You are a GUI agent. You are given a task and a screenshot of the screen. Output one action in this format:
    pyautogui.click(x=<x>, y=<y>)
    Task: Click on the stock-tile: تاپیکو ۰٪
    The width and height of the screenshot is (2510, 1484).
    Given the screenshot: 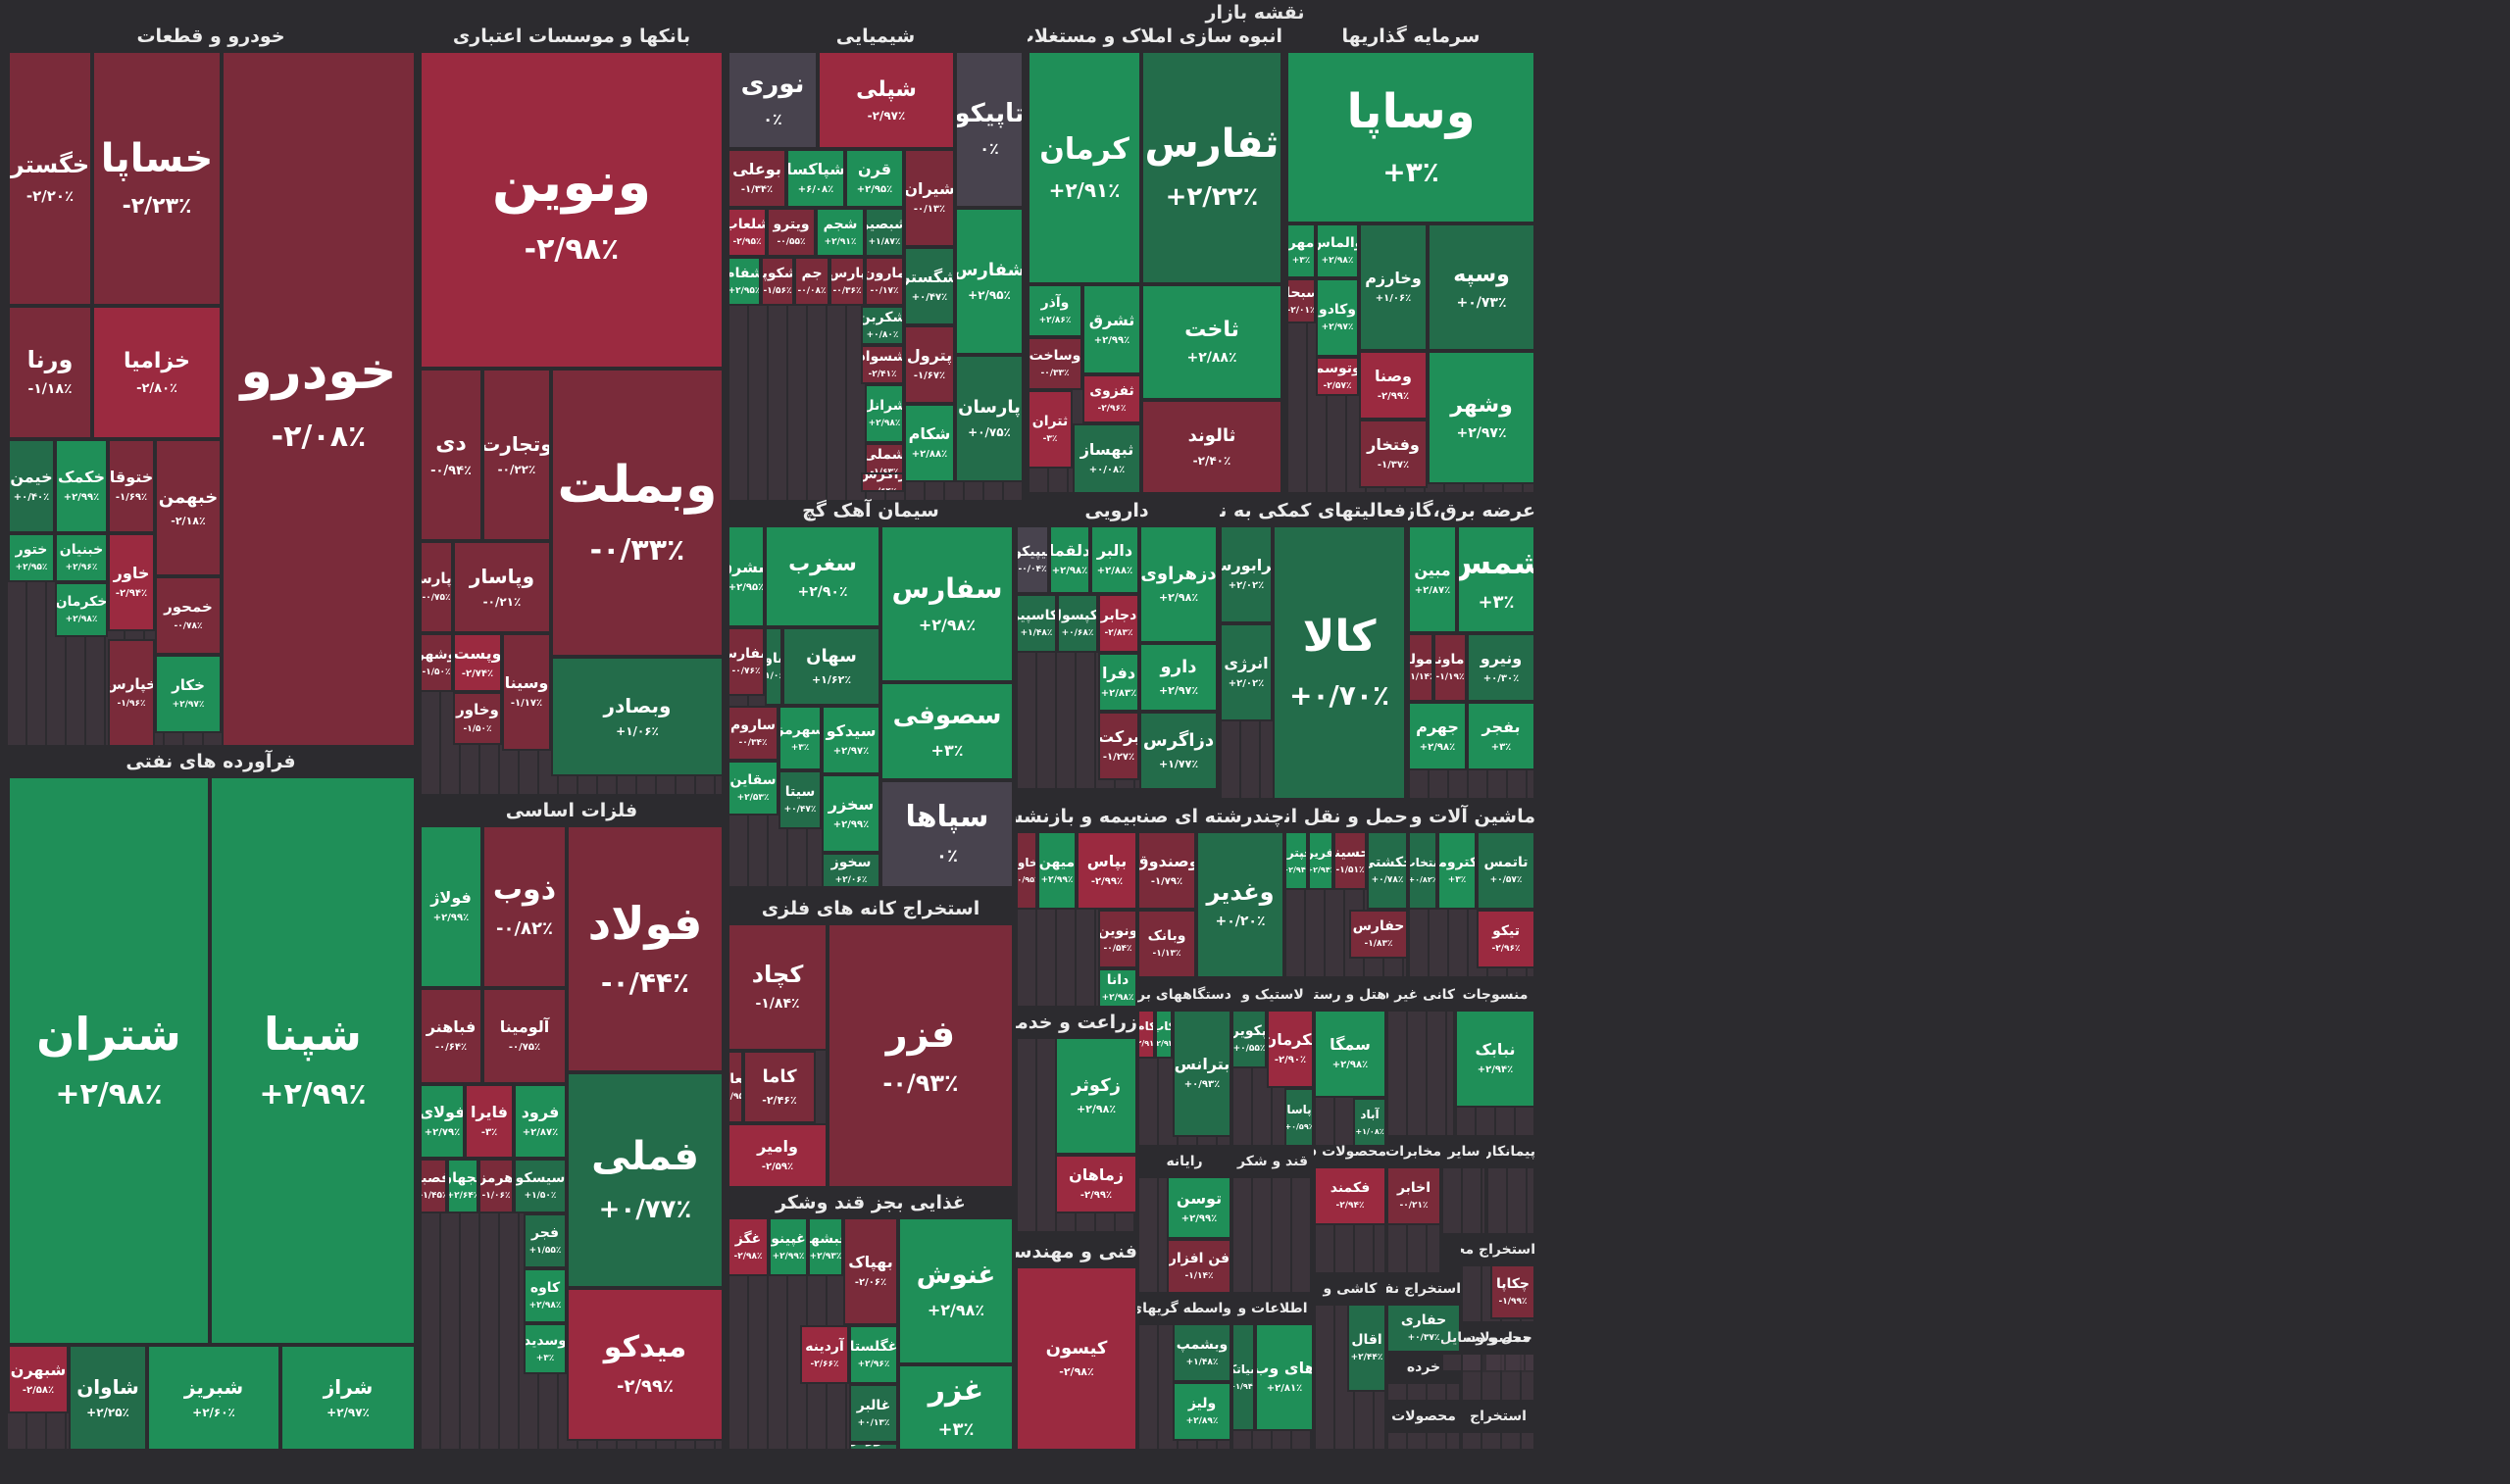 What is the action you would take?
    pyautogui.click(x=989, y=129)
    